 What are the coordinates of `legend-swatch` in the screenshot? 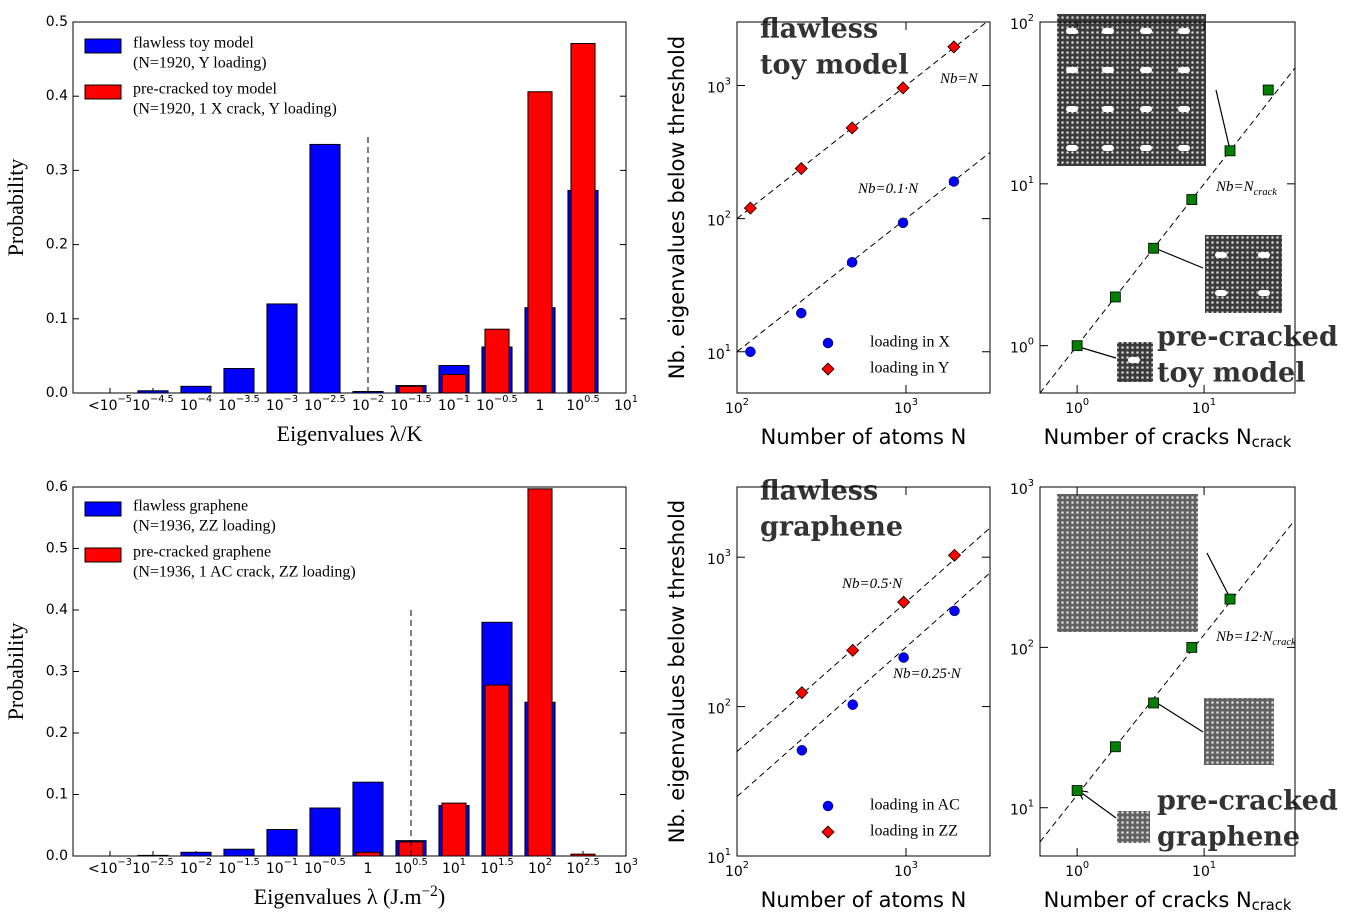 It's located at (103, 509).